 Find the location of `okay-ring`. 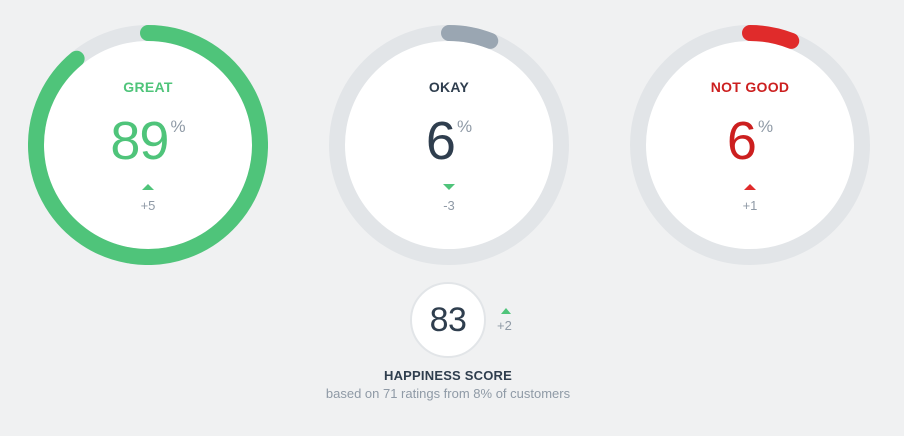

okay-ring is located at coordinates (449, 145).